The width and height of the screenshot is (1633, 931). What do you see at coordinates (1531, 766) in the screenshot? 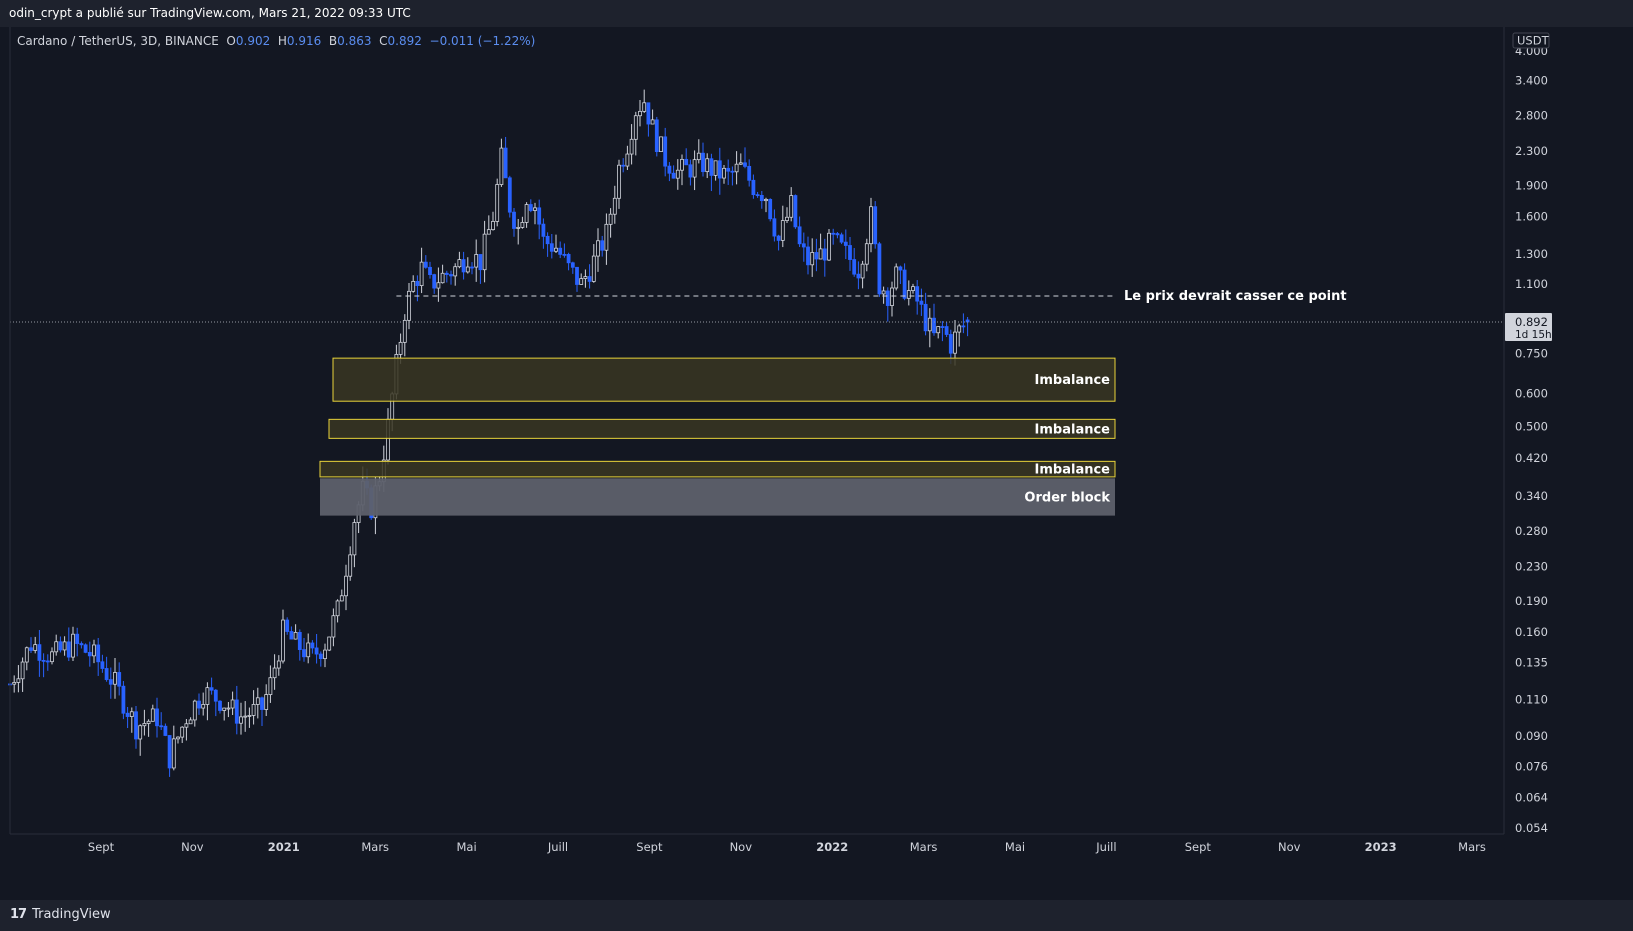
I see `price-tick-label: 0.076` at bounding box center [1531, 766].